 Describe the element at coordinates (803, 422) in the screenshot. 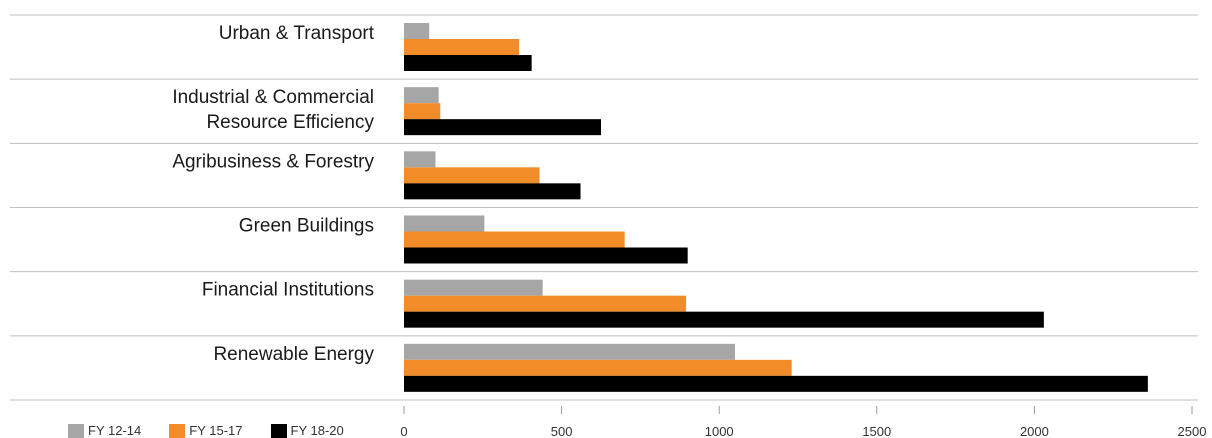

I see `x-axis: 0 500 1000 1500 2000 2500` at that location.